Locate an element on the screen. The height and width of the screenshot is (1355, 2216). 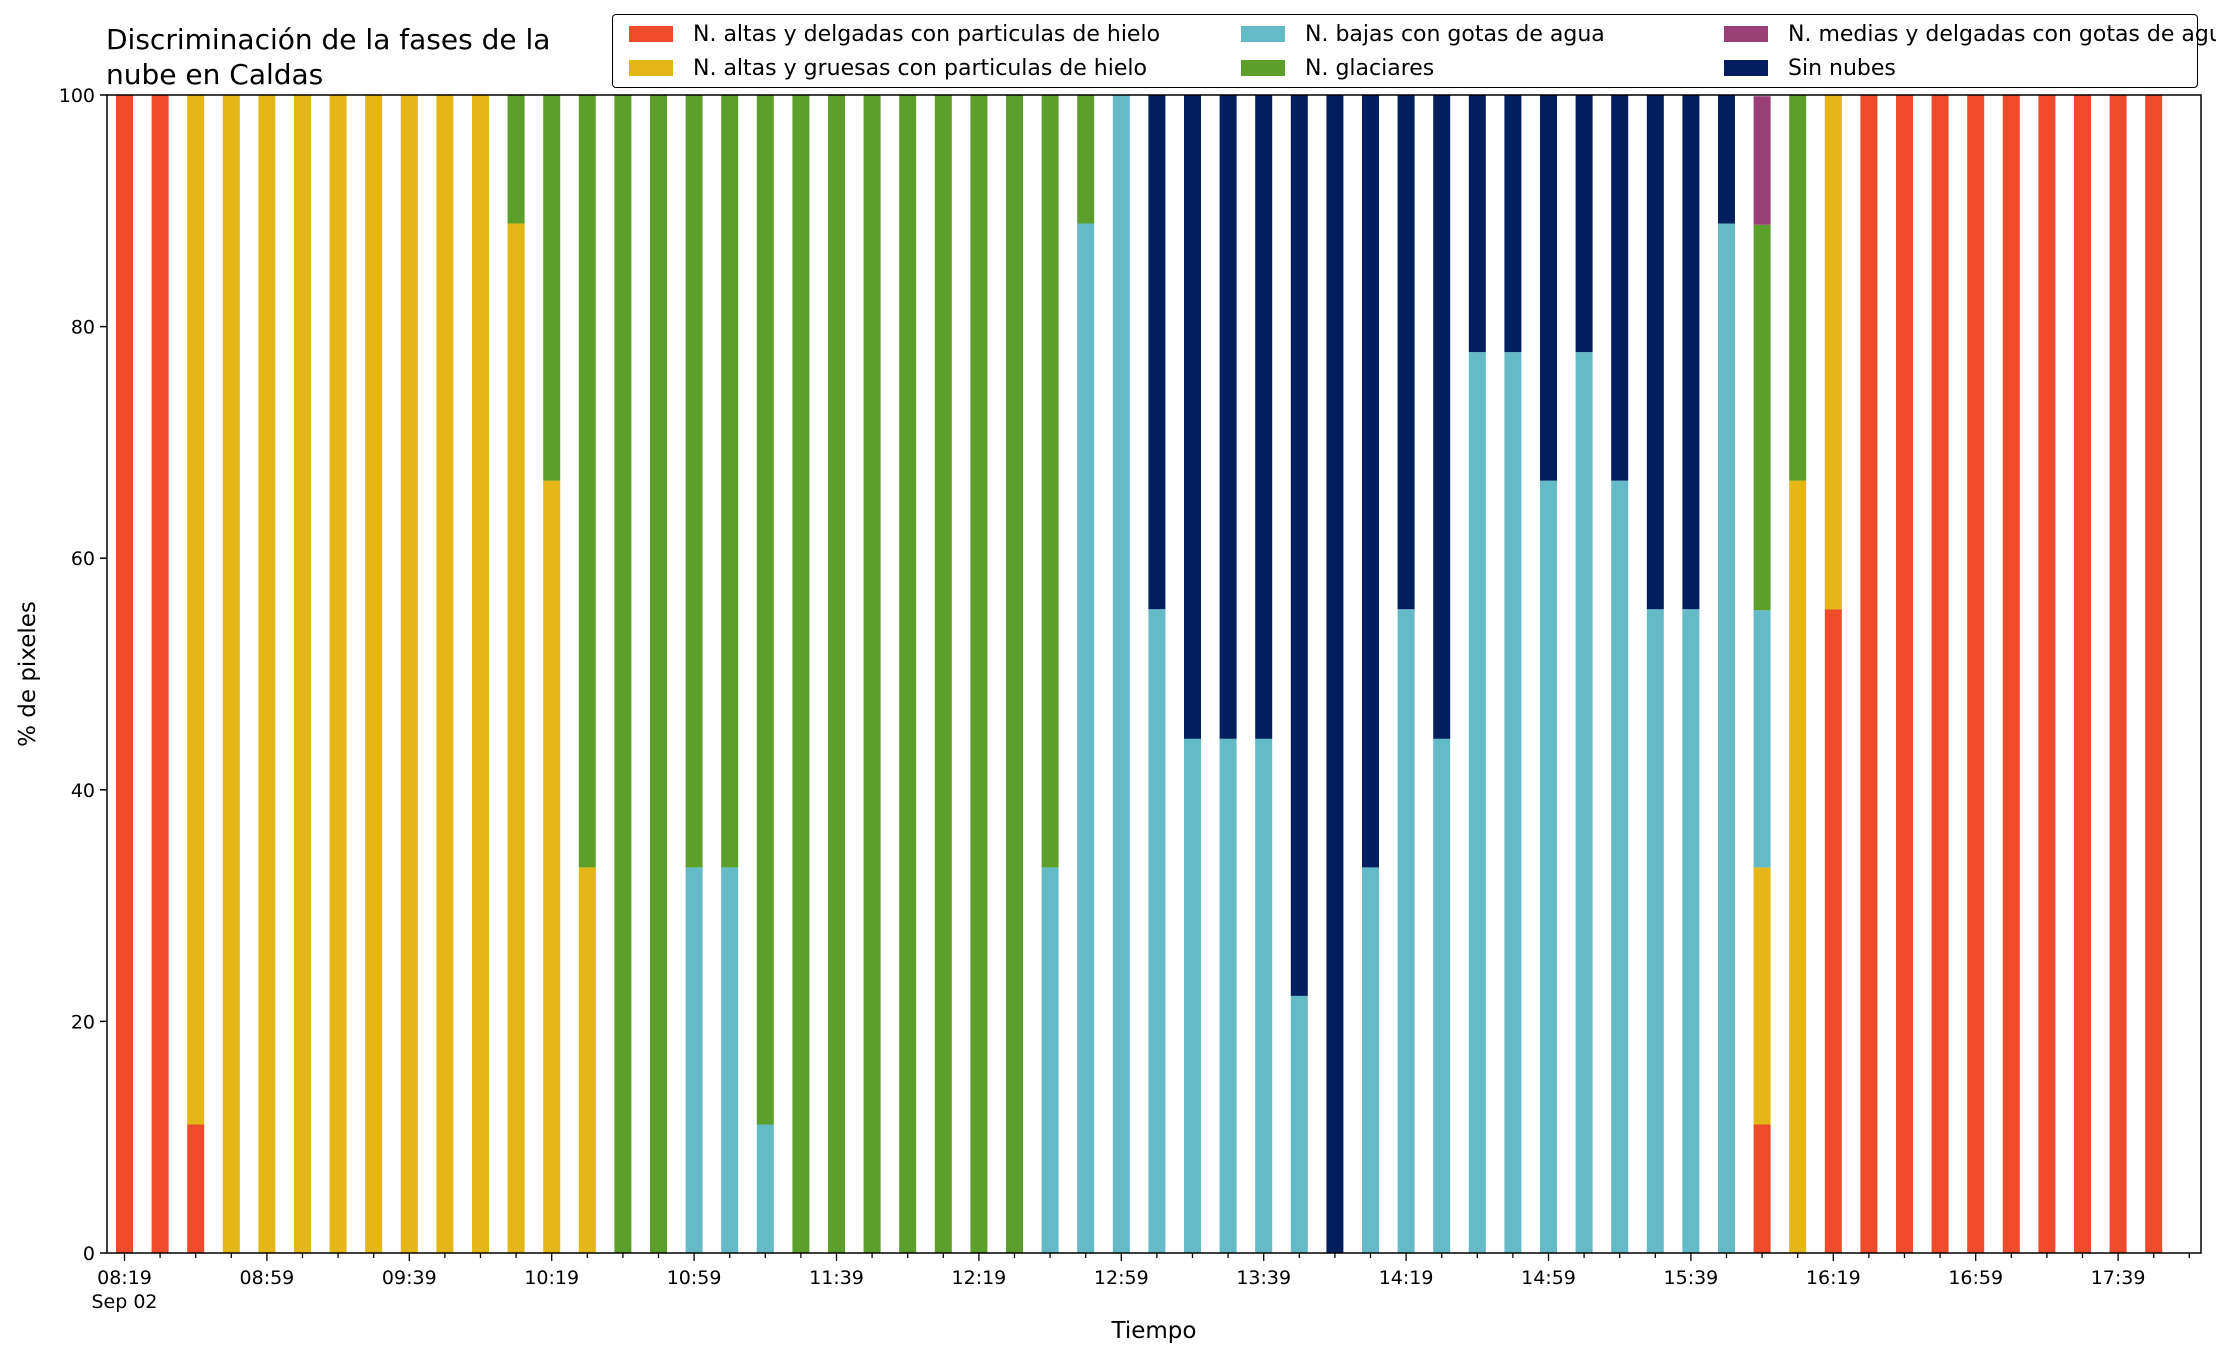
x-tick-label: 11:39 is located at coordinates (836, 1278).